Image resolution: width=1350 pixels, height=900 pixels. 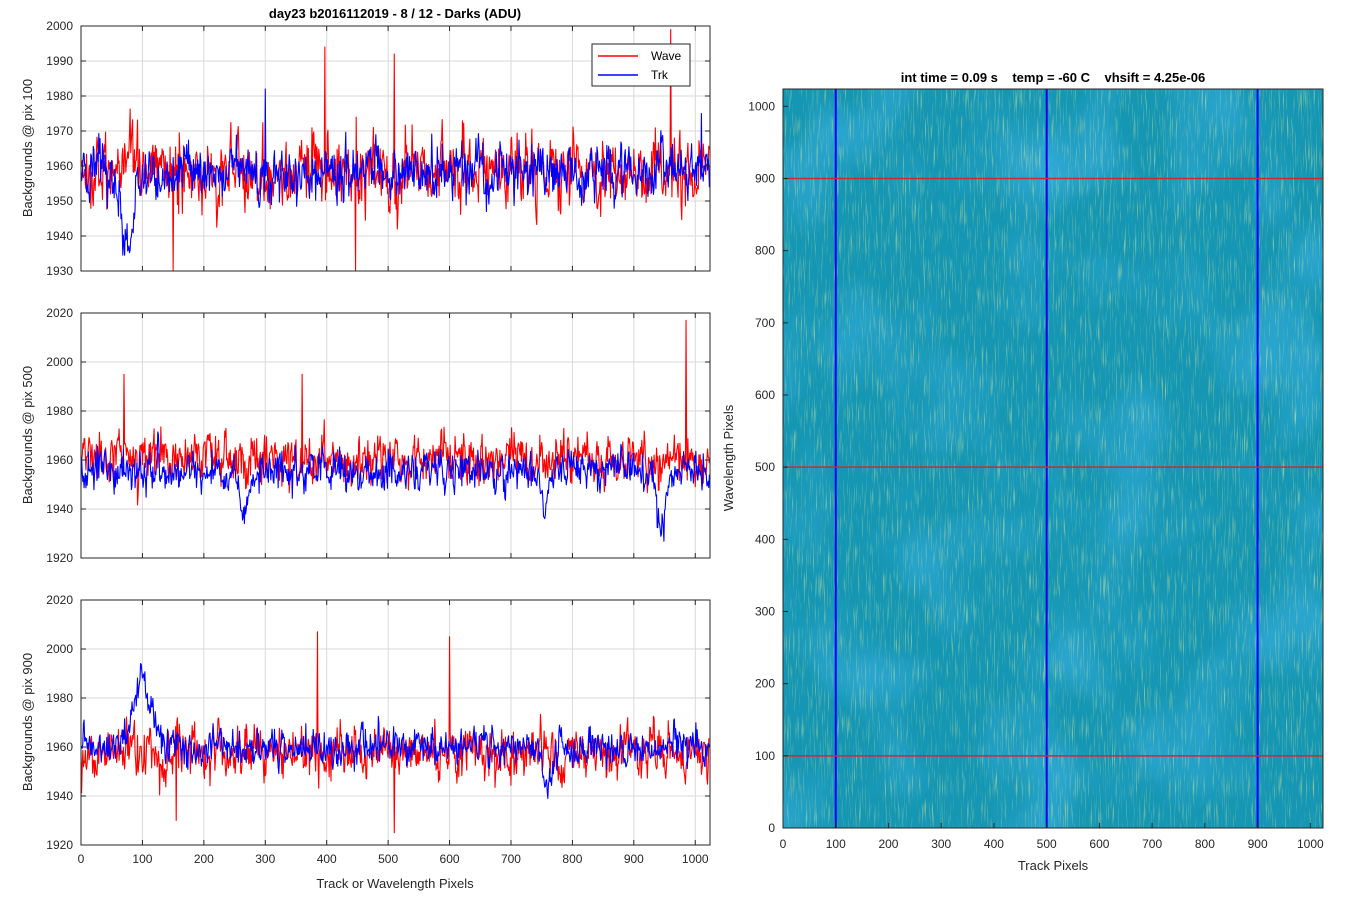 What do you see at coordinates (765, 395) in the screenshot?
I see `y-tick-label: 600` at bounding box center [765, 395].